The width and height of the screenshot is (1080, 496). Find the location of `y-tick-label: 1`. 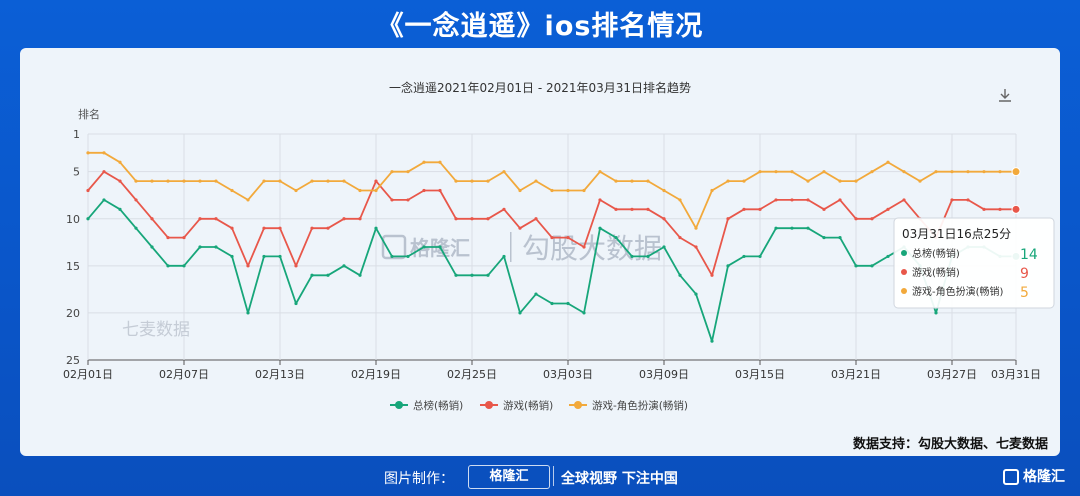

y-tick-label: 1 is located at coordinates (76, 134).